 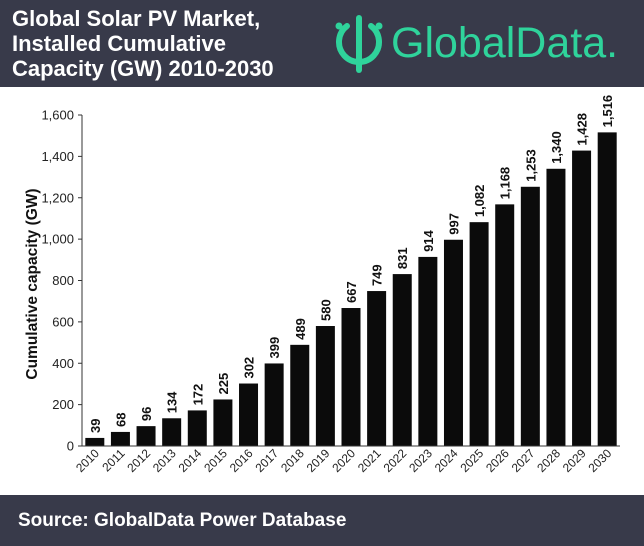 I want to click on bar-2025, so click(x=479, y=334).